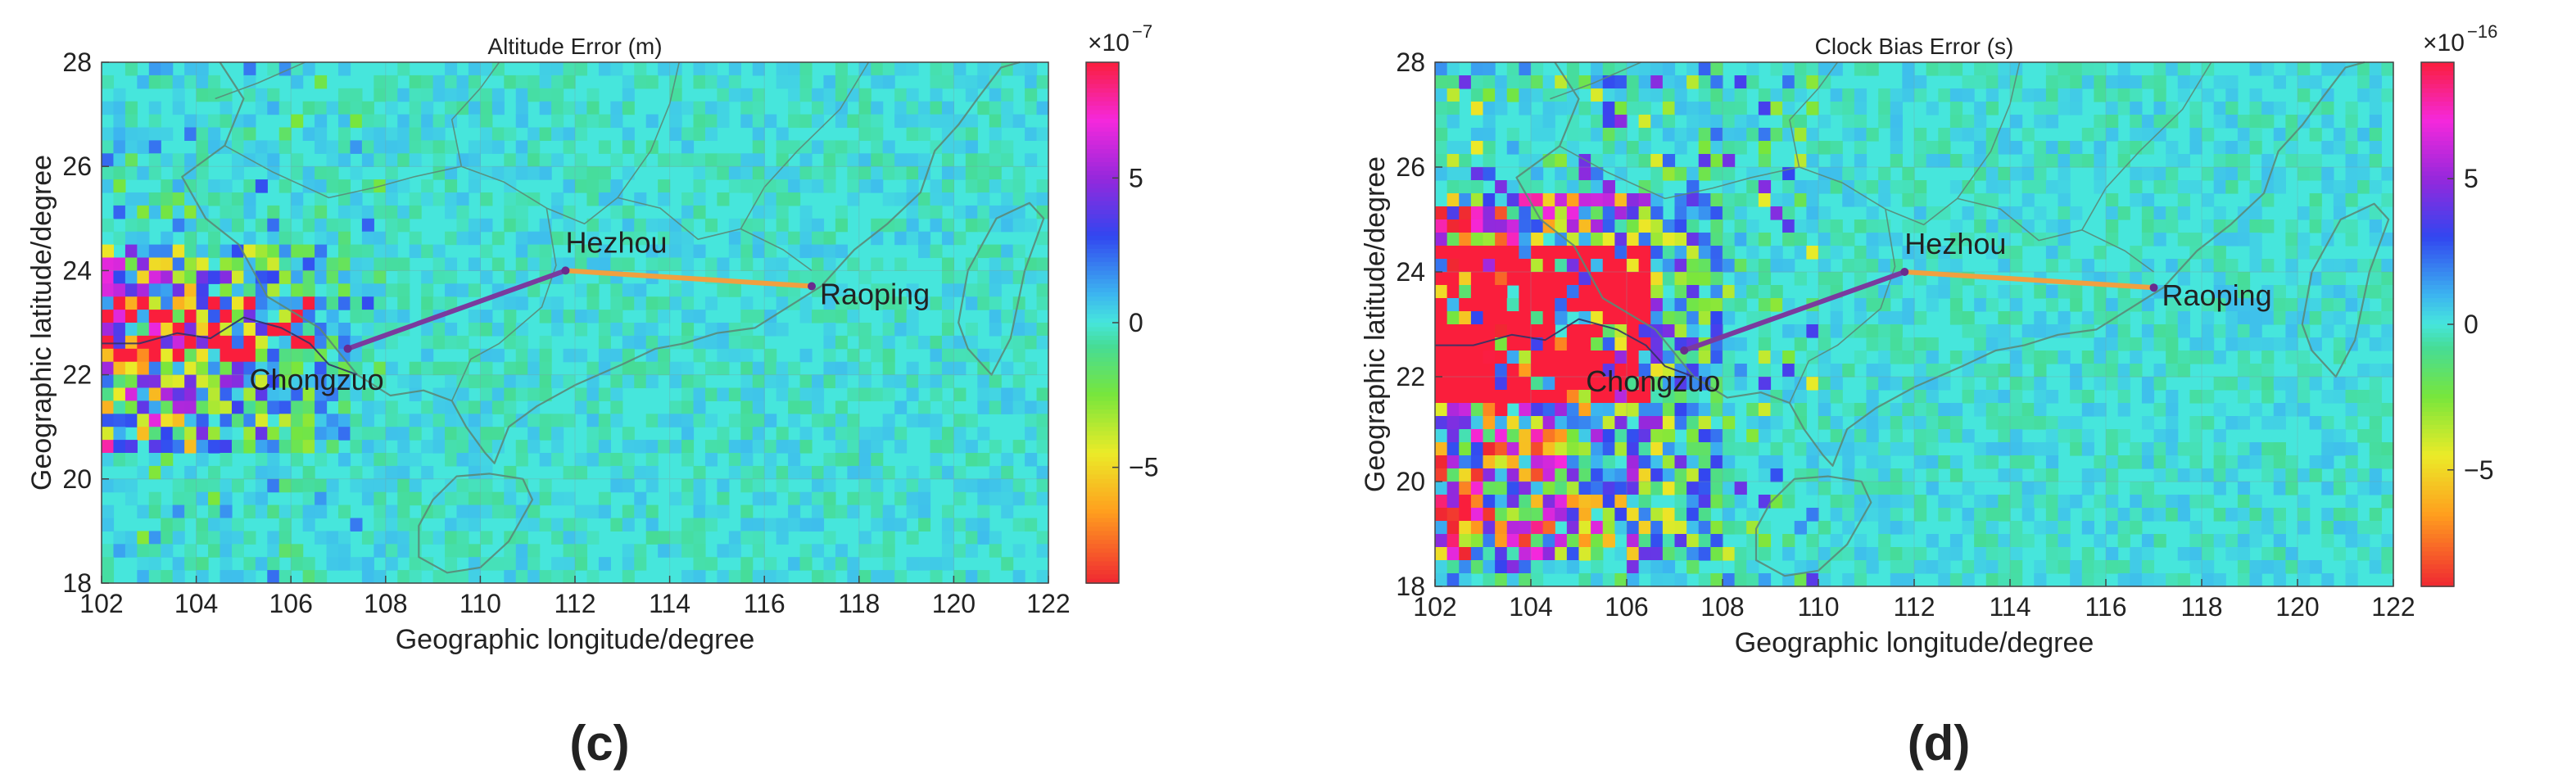 Image resolution: width=2576 pixels, height=778 pixels. I want to click on x-tick-label: 112, so click(1914, 607).